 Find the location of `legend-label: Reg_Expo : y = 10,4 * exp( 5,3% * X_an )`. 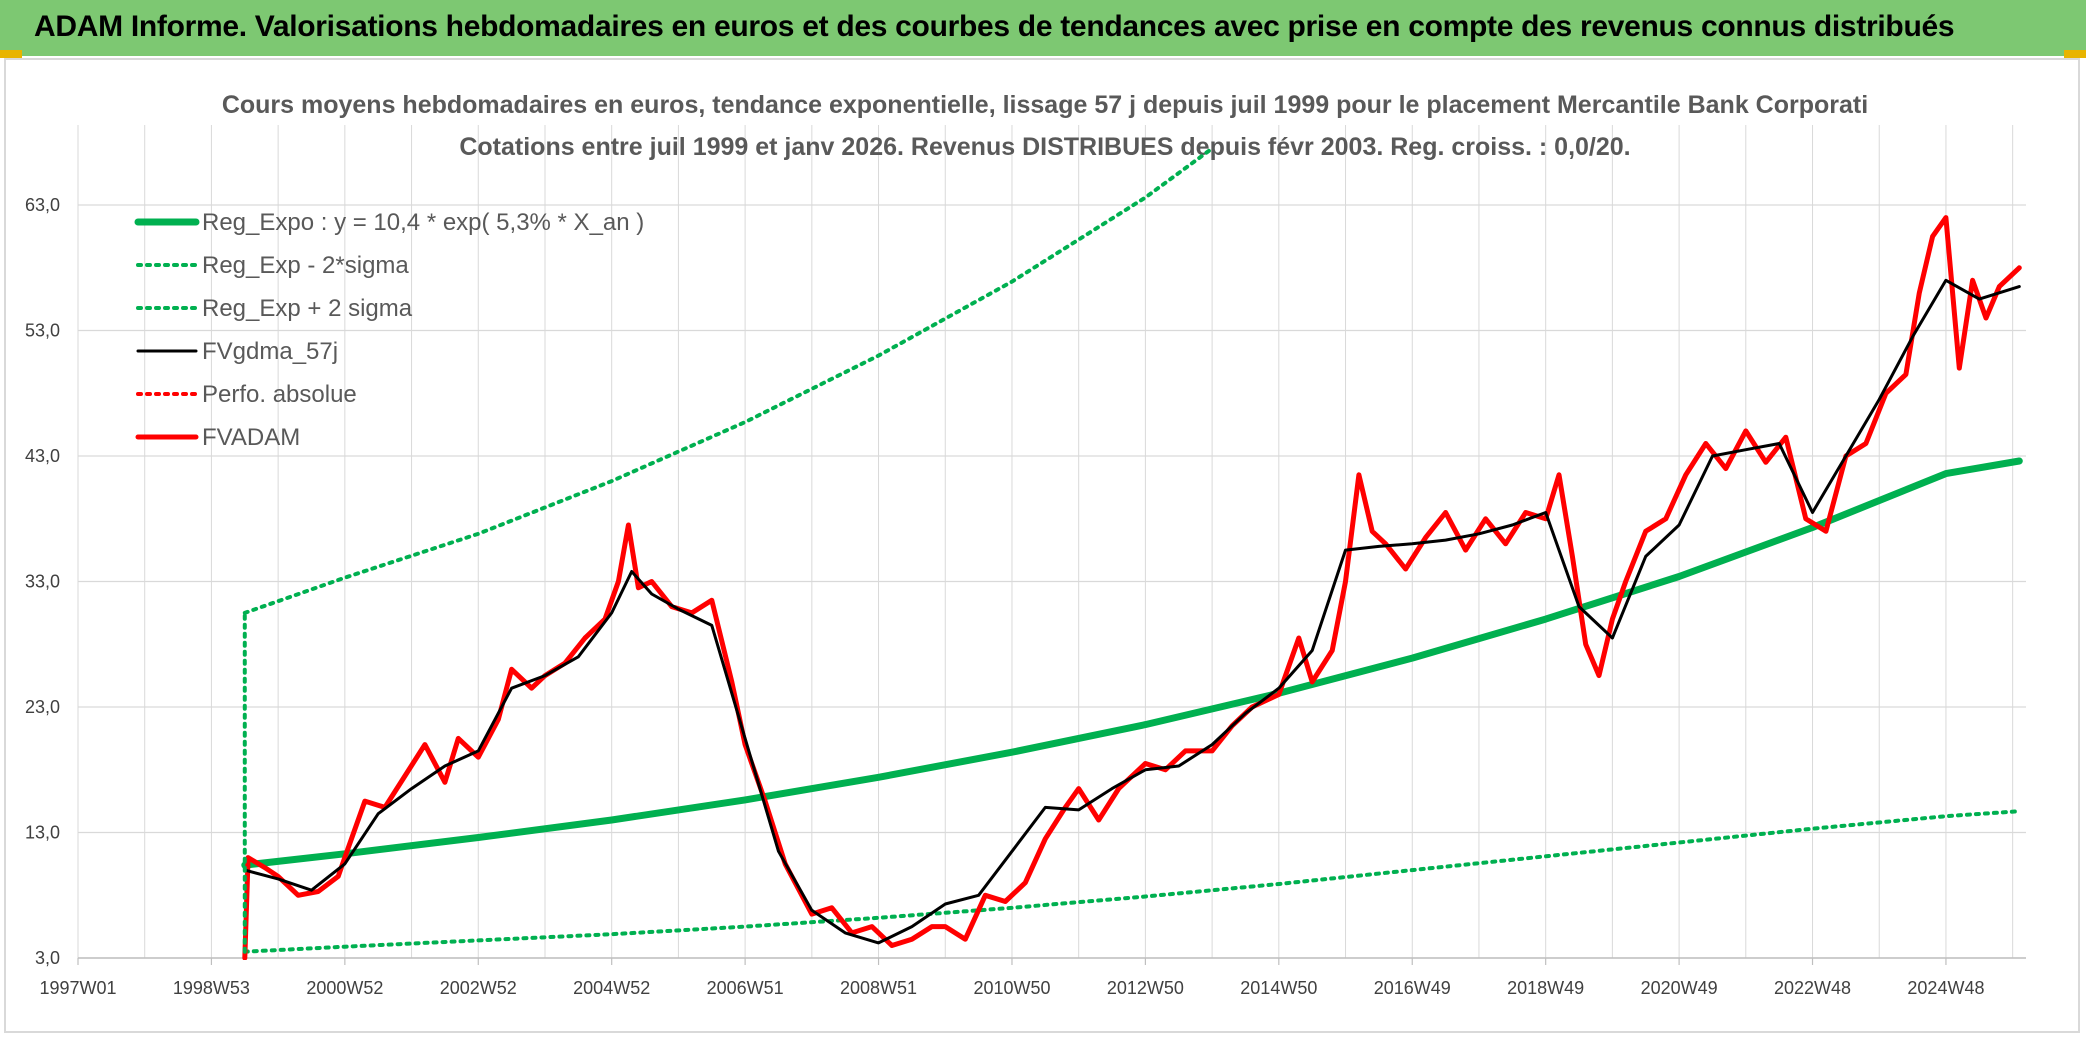

legend-label: Reg_Expo : y = 10,4 * exp( 5,3% * X_an ) is located at coordinates (423, 222).